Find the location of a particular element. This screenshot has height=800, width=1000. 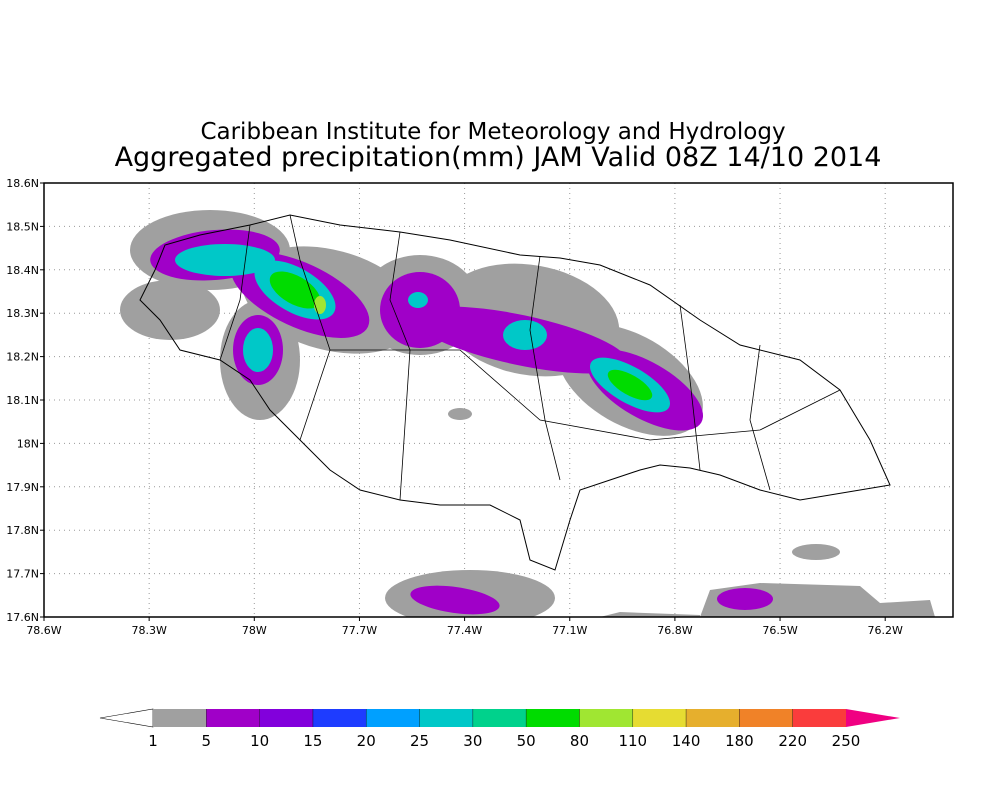

x-tick-label: 78.6W is located at coordinates (43, 630).